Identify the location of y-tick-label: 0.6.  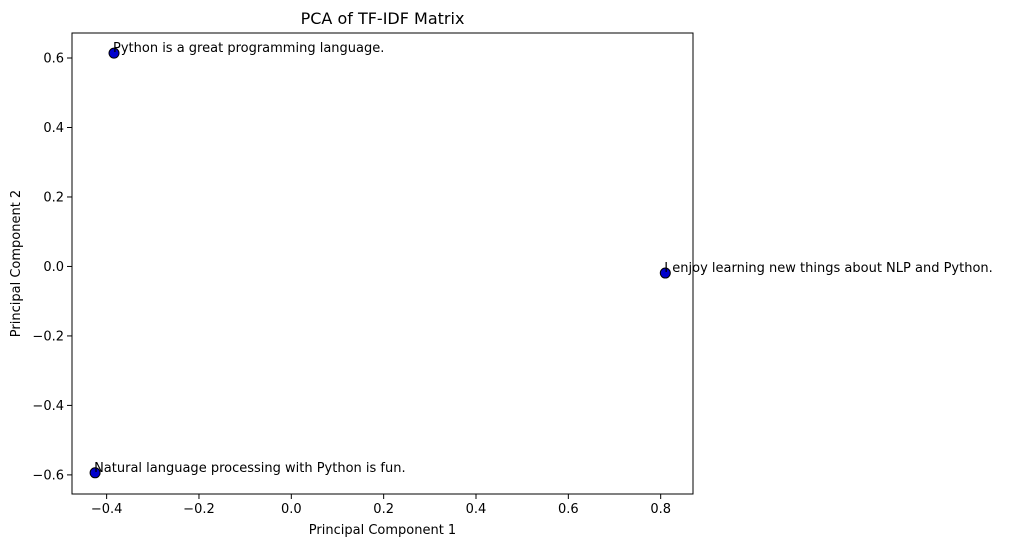
(53, 59).